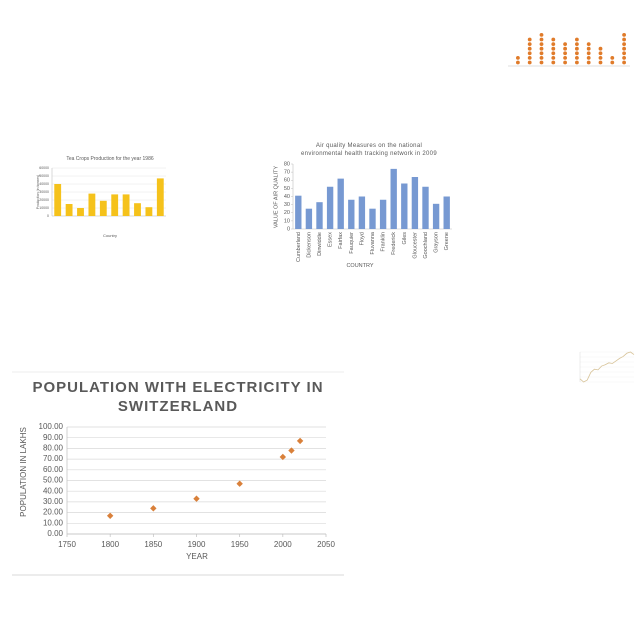 The height and width of the screenshot is (640, 640). I want to click on x-tick-label: Greene, so click(447, 241).